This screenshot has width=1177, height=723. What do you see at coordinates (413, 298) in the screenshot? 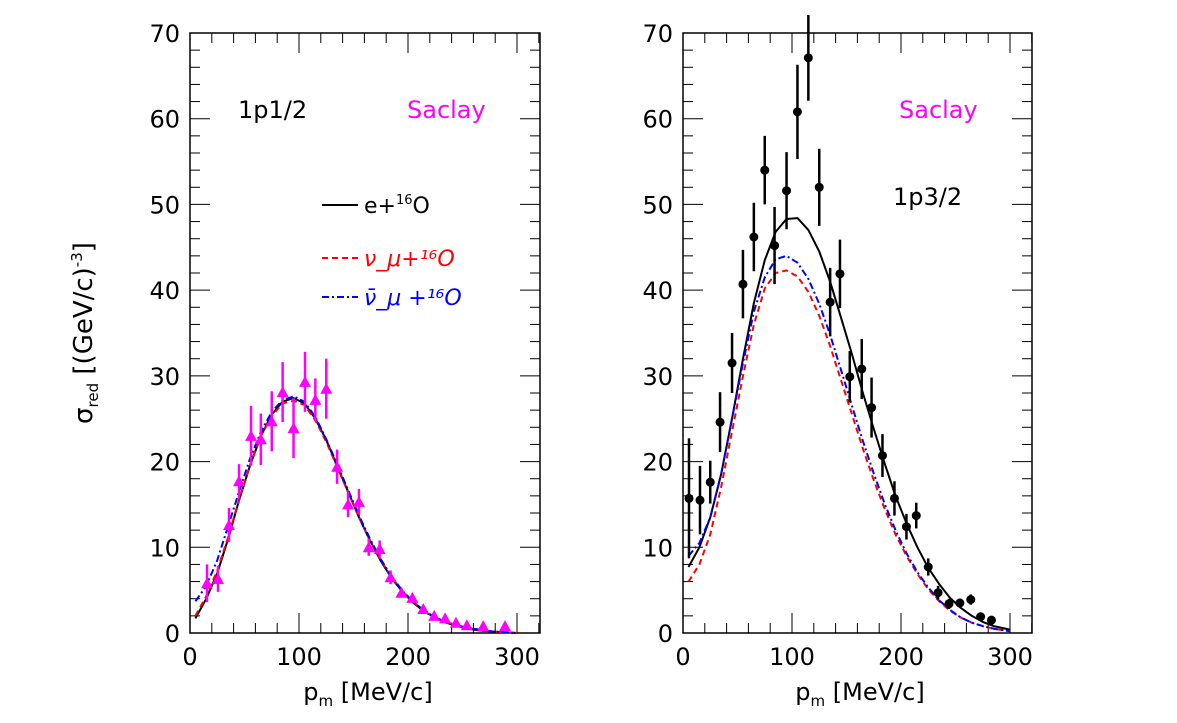
I see `legend-label-numubar: ν̄_μ +¹⁶O` at bounding box center [413, 298].